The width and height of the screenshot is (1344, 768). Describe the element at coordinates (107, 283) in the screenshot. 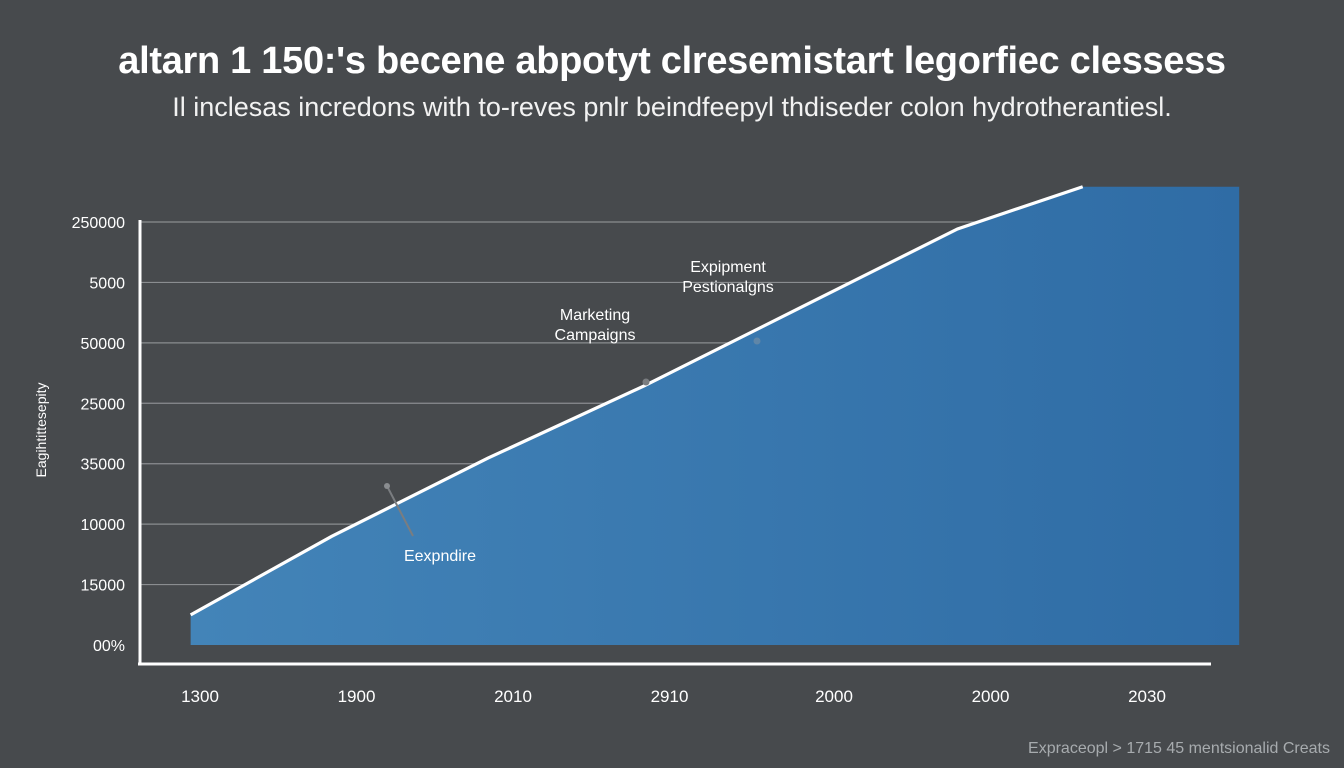

I see `y-tick-label: 5000` at that location.